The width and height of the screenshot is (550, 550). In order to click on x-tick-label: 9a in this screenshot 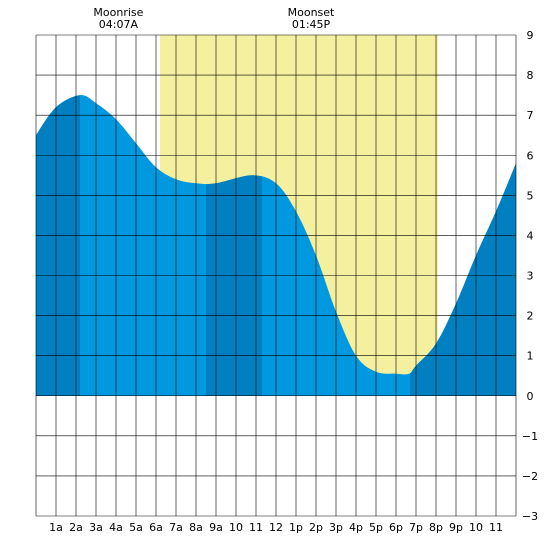, I will do `click(216, 527)`.